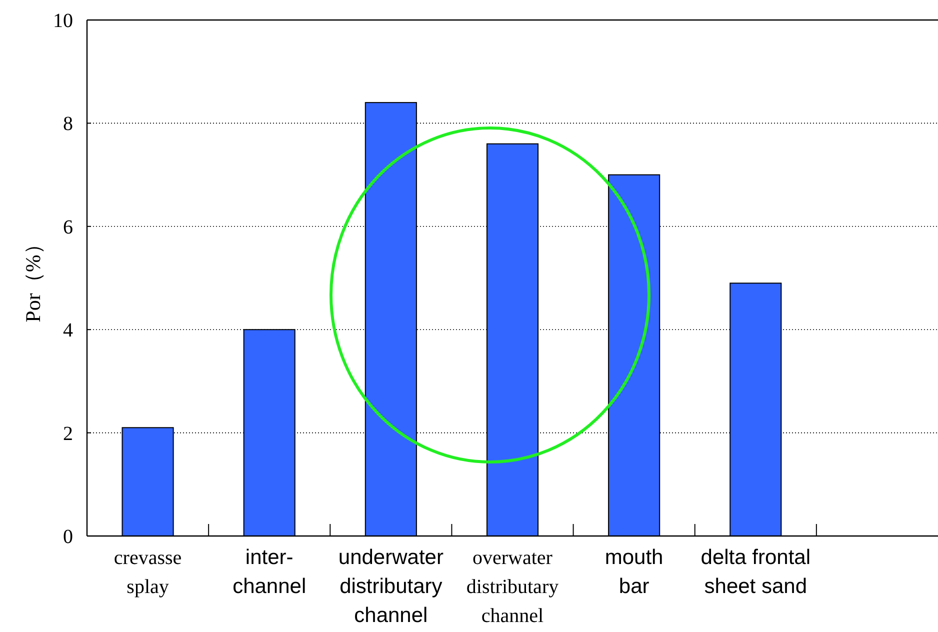 Image resolution: width=938 pixels, height=632 pixels. What do you see at coordinates (269, 572) in the screenshot?
I see `x-tick-label: inter- channel` at bounding box center [269, 572].